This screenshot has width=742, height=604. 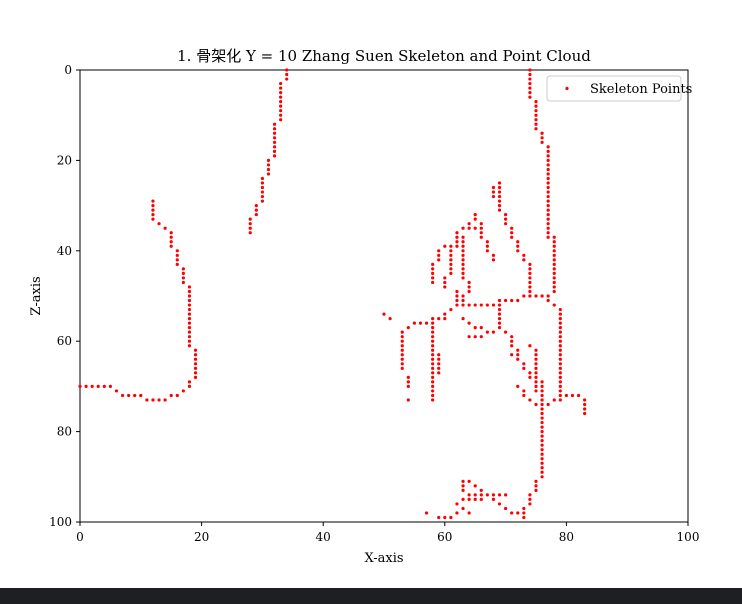 What do you see at coordinates (567, 88) in the screenshot?
I see `legend-marker` at bounding box center [567, 88].